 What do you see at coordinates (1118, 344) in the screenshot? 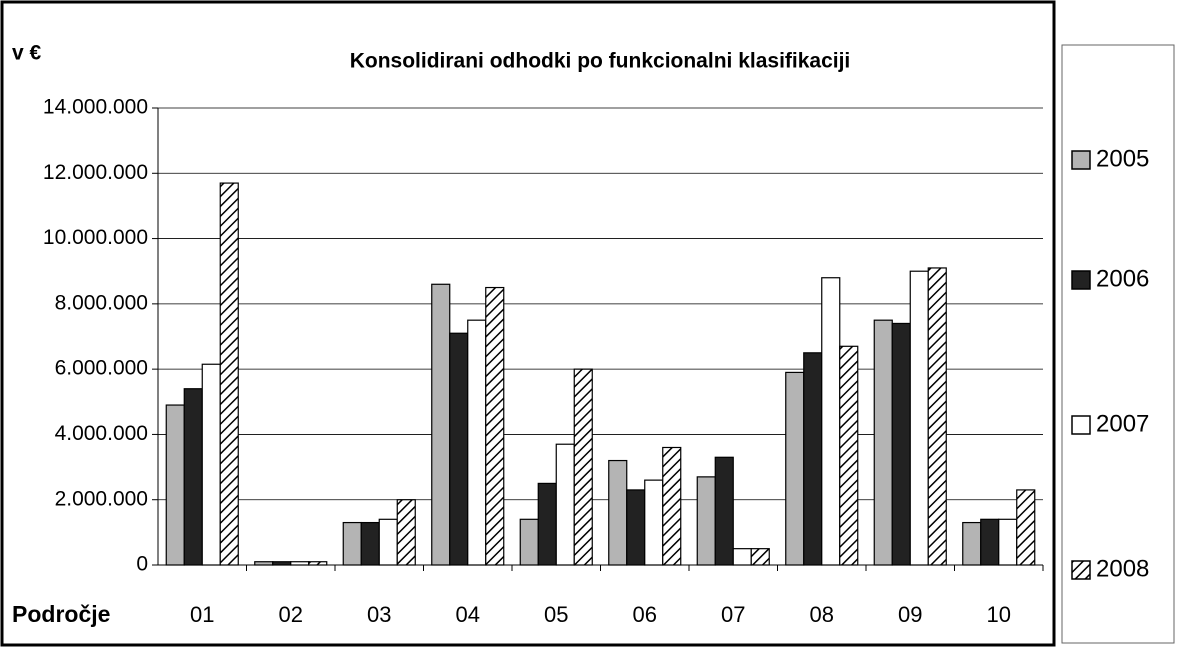
I see `legend-box` at bounding box center [1118, 344].